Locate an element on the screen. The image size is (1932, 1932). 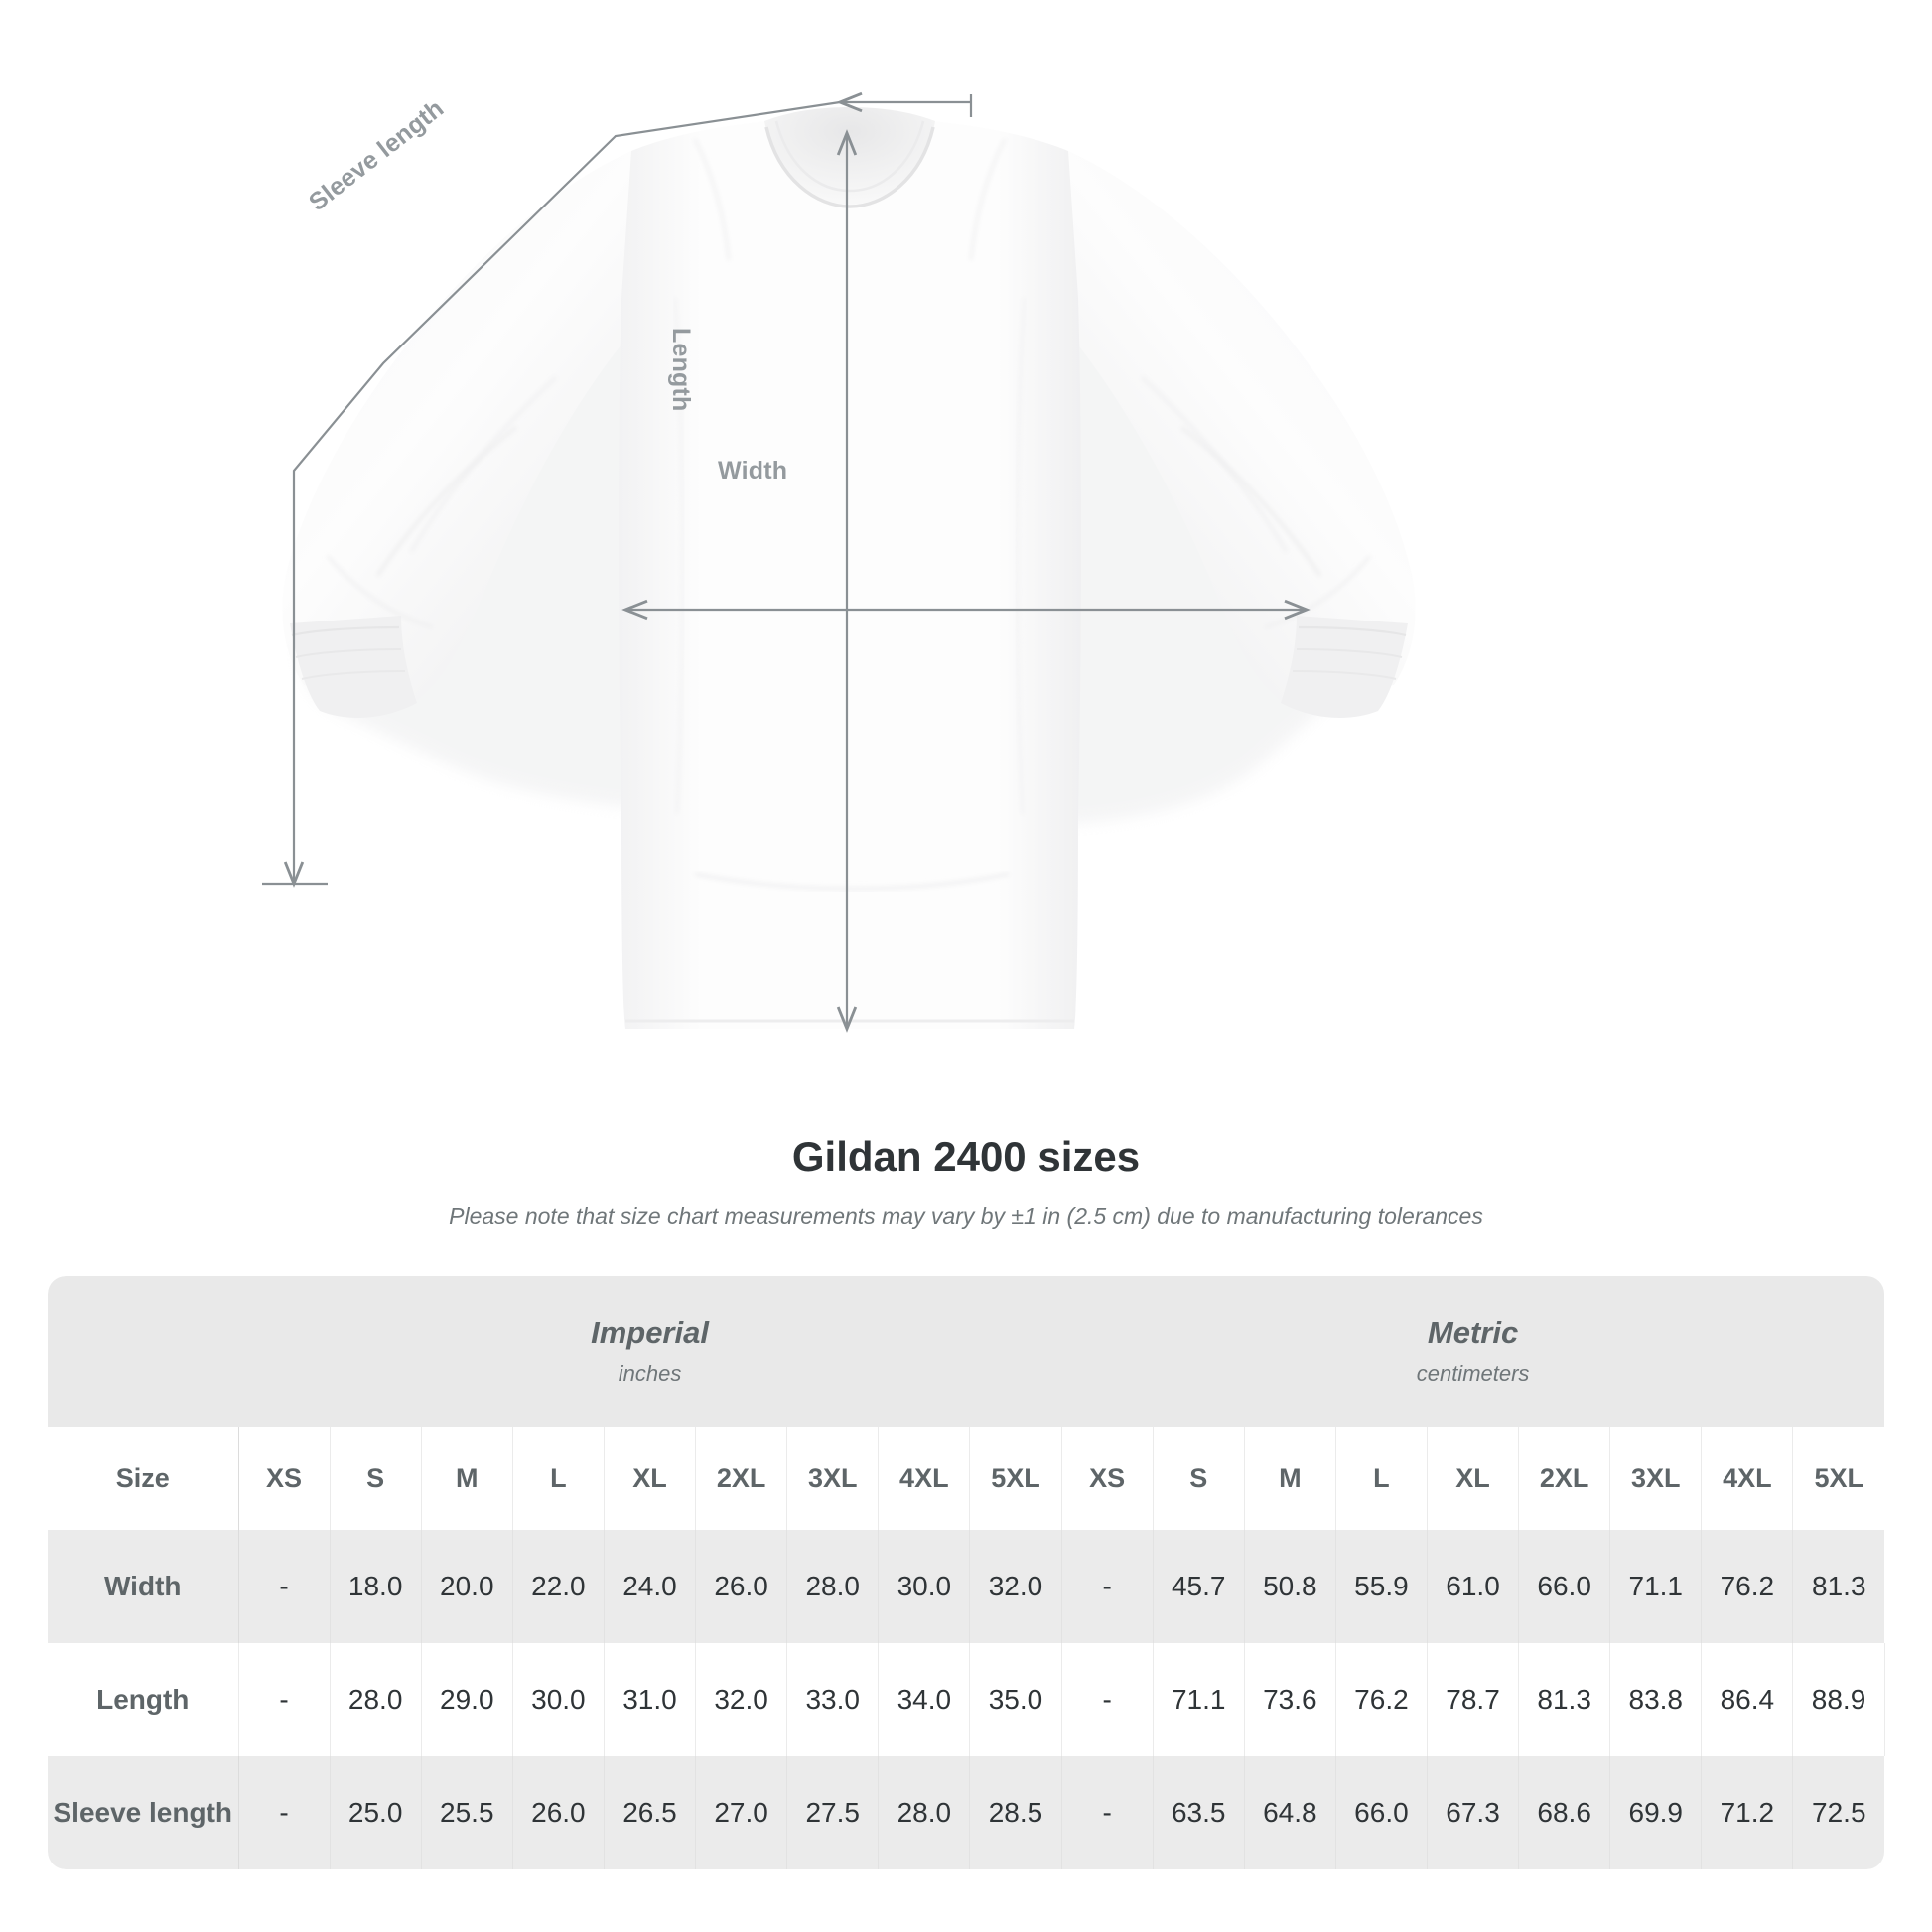
cell-sleeve-length-imperial-s: 25.0 is located at coordinates (376, 1812).